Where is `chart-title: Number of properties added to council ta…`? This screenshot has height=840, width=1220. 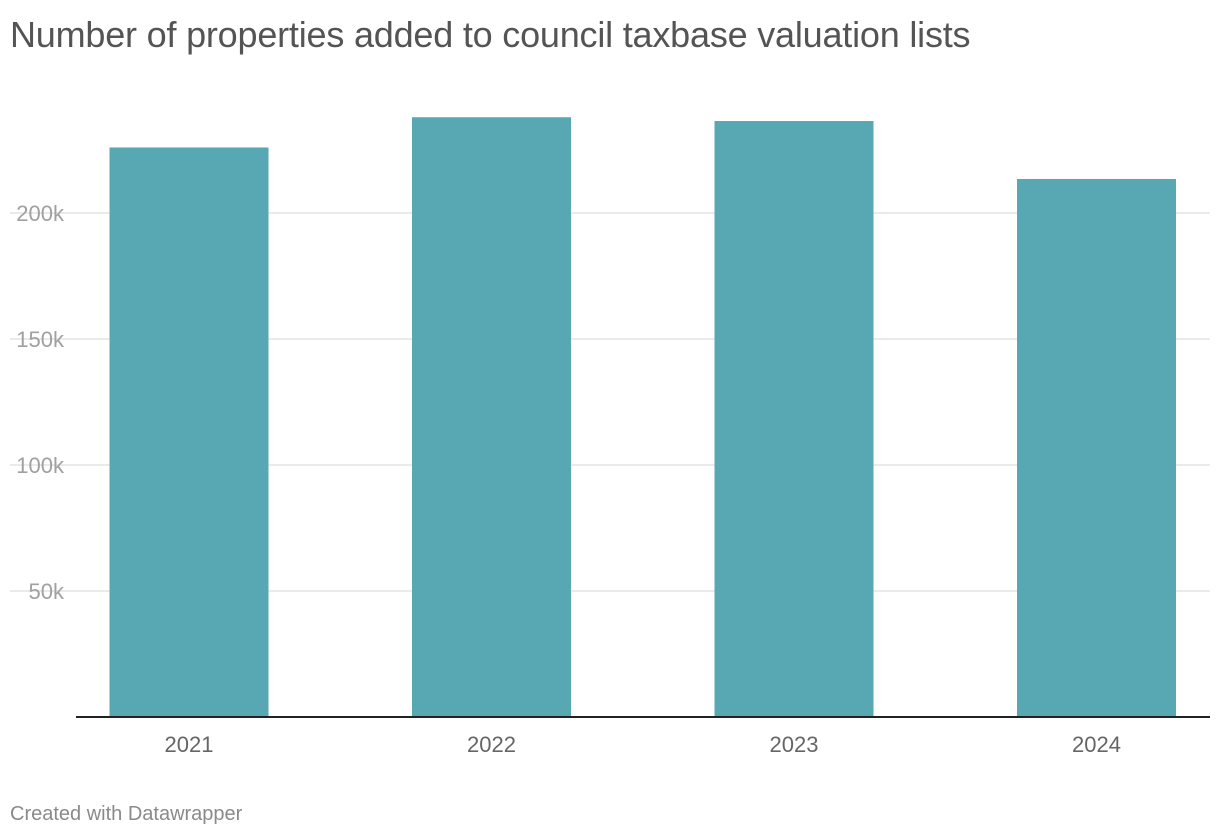
chart-title: Number of properties added to council ta… is located at coordinates (490, 34).